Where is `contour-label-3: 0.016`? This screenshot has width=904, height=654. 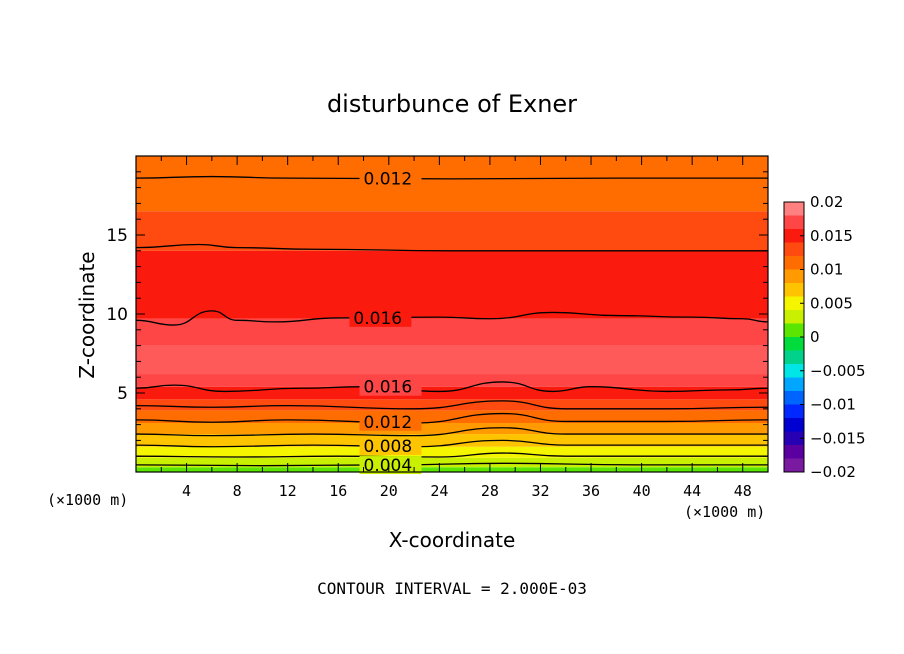
contour-label-3: 0.016 is located at coordinates (388, 388).